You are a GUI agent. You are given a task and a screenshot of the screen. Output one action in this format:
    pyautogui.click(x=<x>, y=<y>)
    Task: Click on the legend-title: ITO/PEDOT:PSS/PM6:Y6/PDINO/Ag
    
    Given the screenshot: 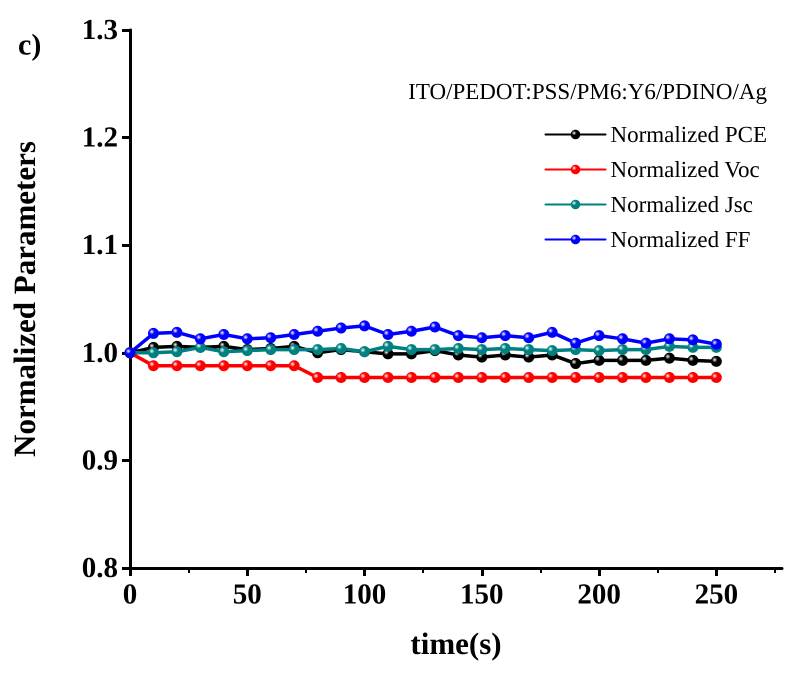 What is the action you would take?
    pyautogui.click(x=588, y=91)
    